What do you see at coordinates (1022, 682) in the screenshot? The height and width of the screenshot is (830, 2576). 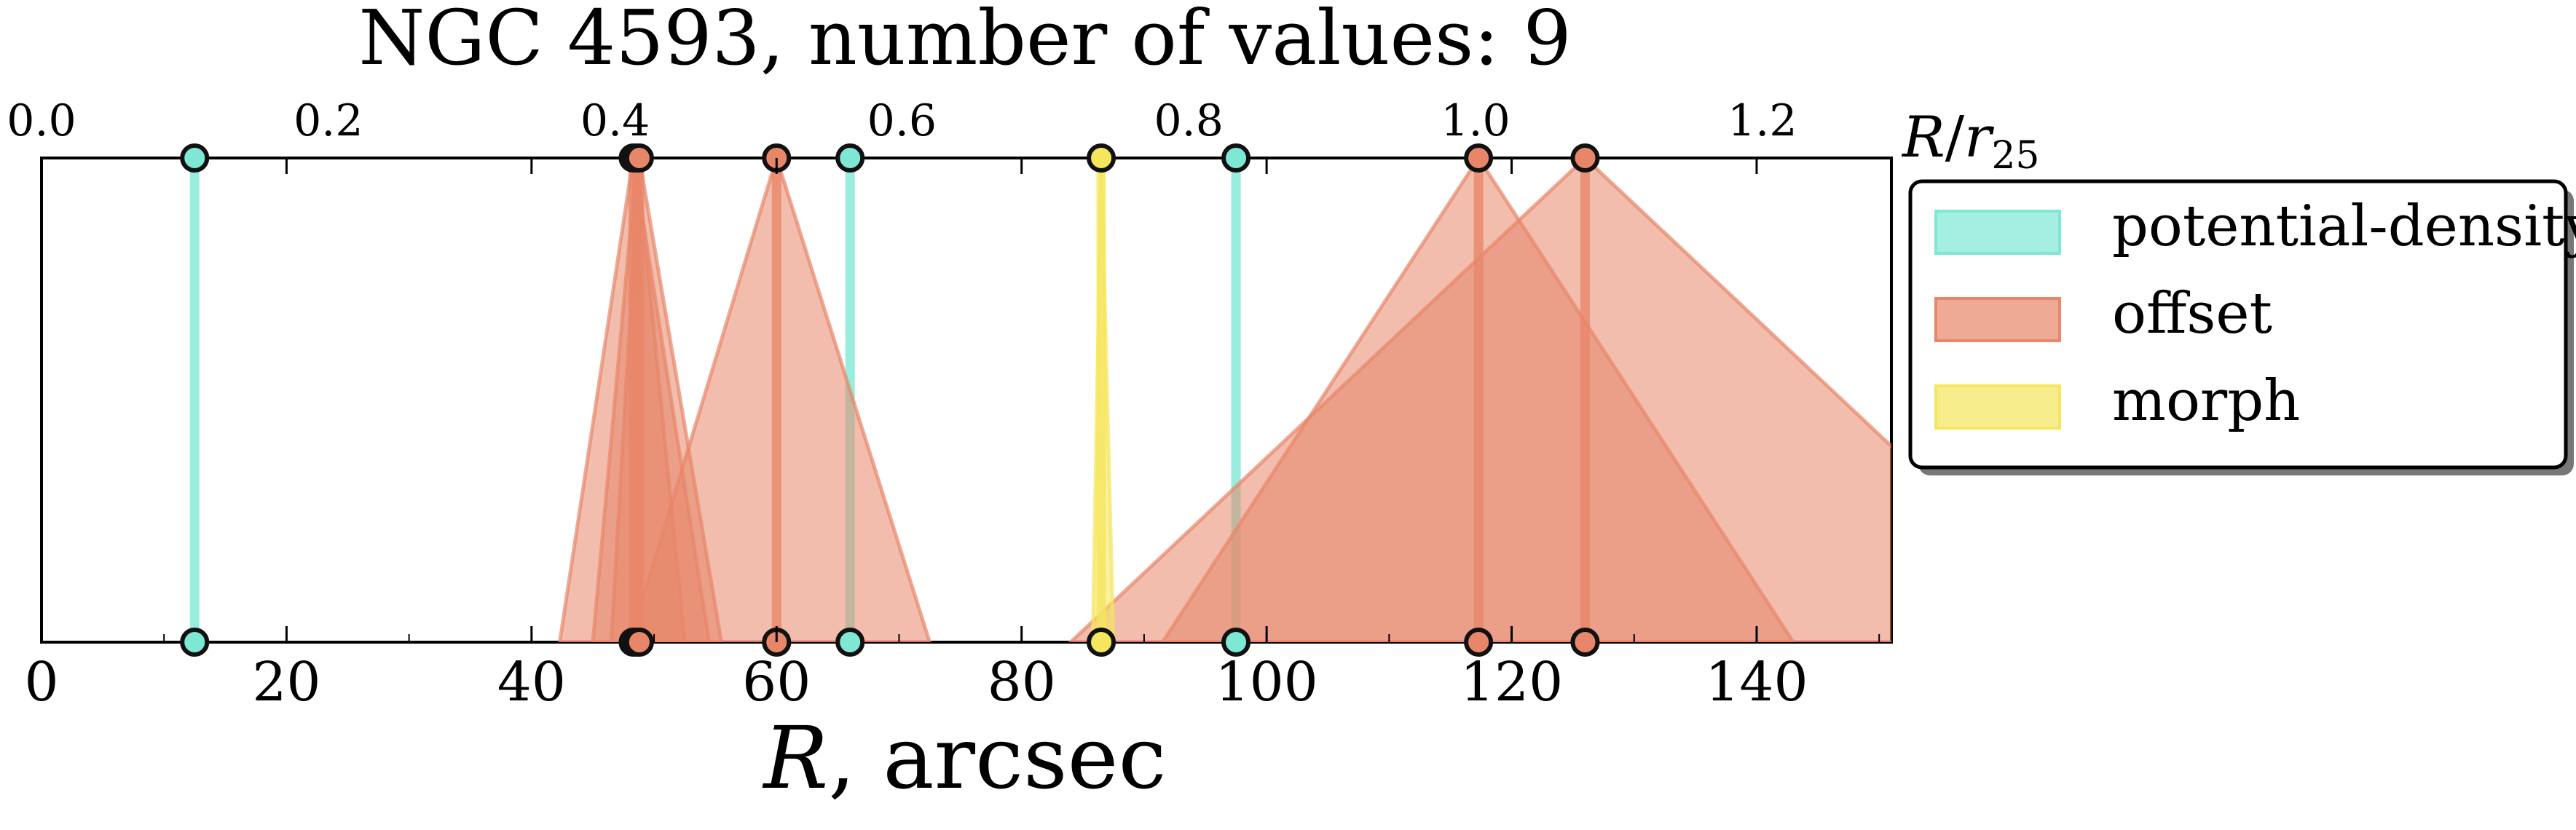 I see `x-tick-label: 80` at bounding box center [1022, 682].